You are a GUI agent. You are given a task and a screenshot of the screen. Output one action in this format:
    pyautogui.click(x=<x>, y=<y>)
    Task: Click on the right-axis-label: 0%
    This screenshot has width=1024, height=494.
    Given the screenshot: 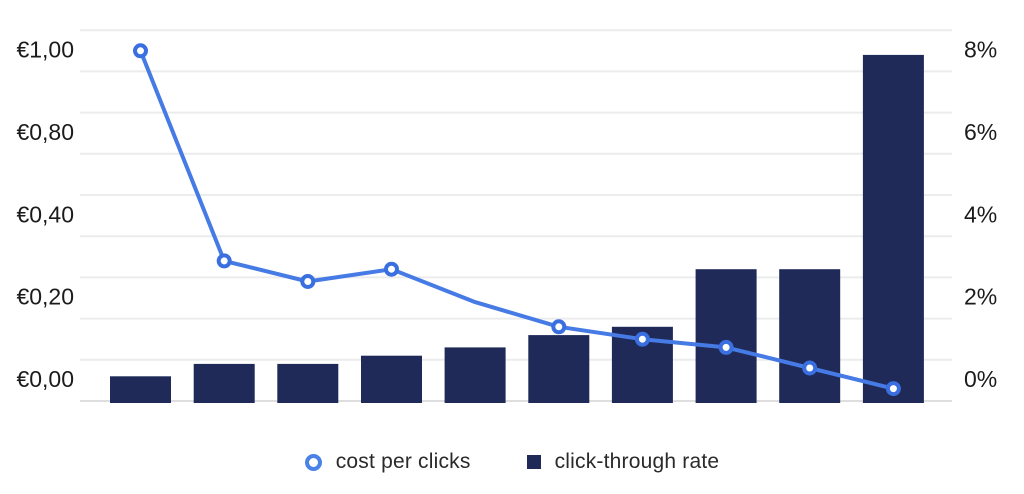 What is the action you would take?
    pyautogui.click(x=980, y=379)
    